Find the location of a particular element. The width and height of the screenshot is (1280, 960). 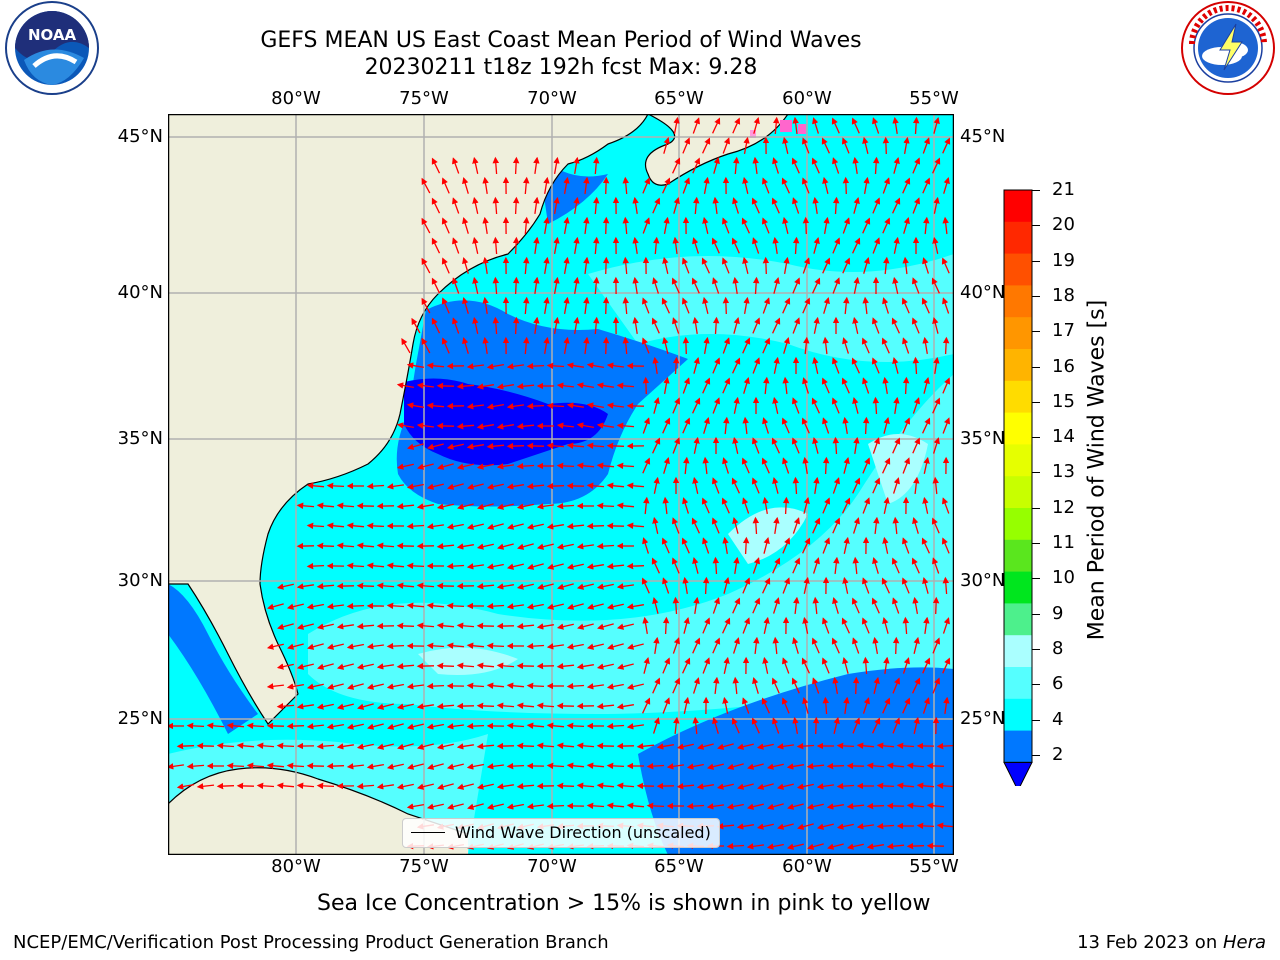

legend-label: Wind Wave Direction (unscaled) is located at coordinates (583, 832).